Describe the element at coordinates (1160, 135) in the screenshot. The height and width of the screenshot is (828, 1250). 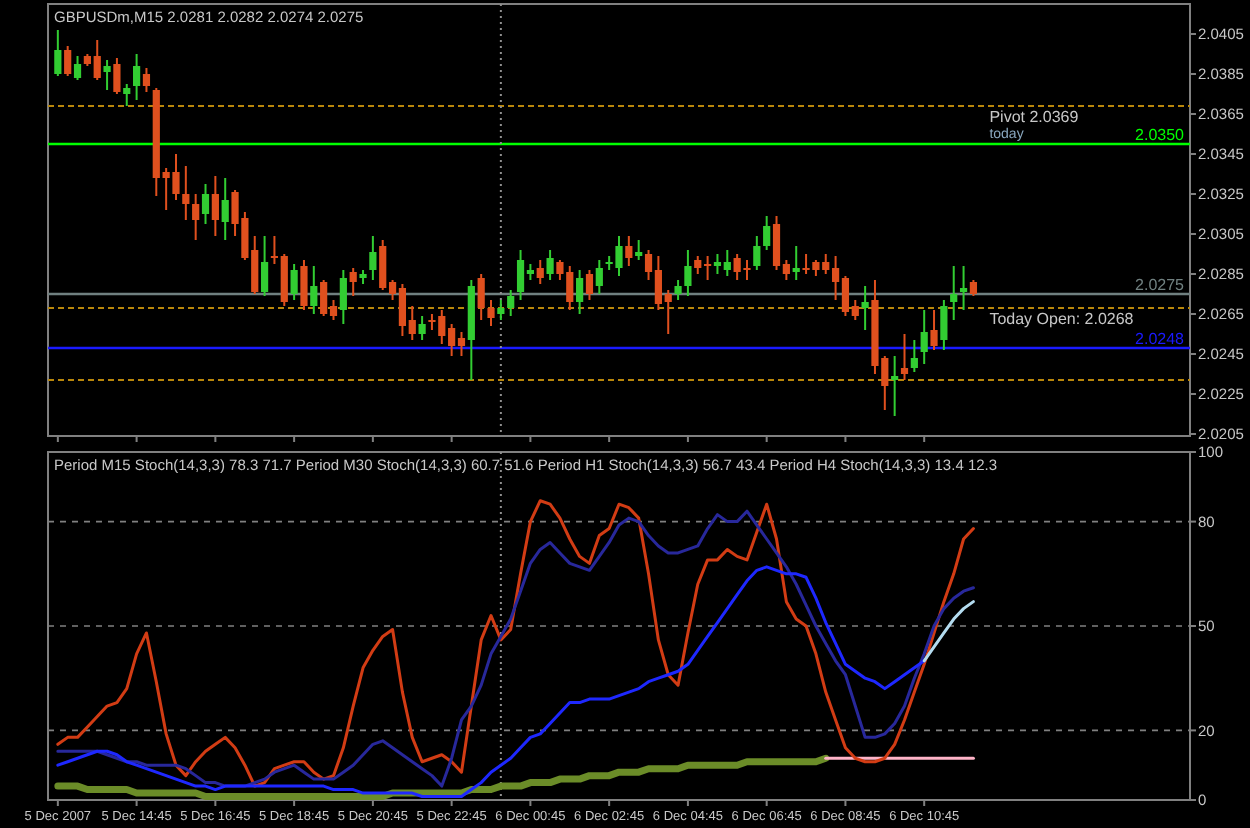
I see `ref-line-label: 2.0350` at that location.